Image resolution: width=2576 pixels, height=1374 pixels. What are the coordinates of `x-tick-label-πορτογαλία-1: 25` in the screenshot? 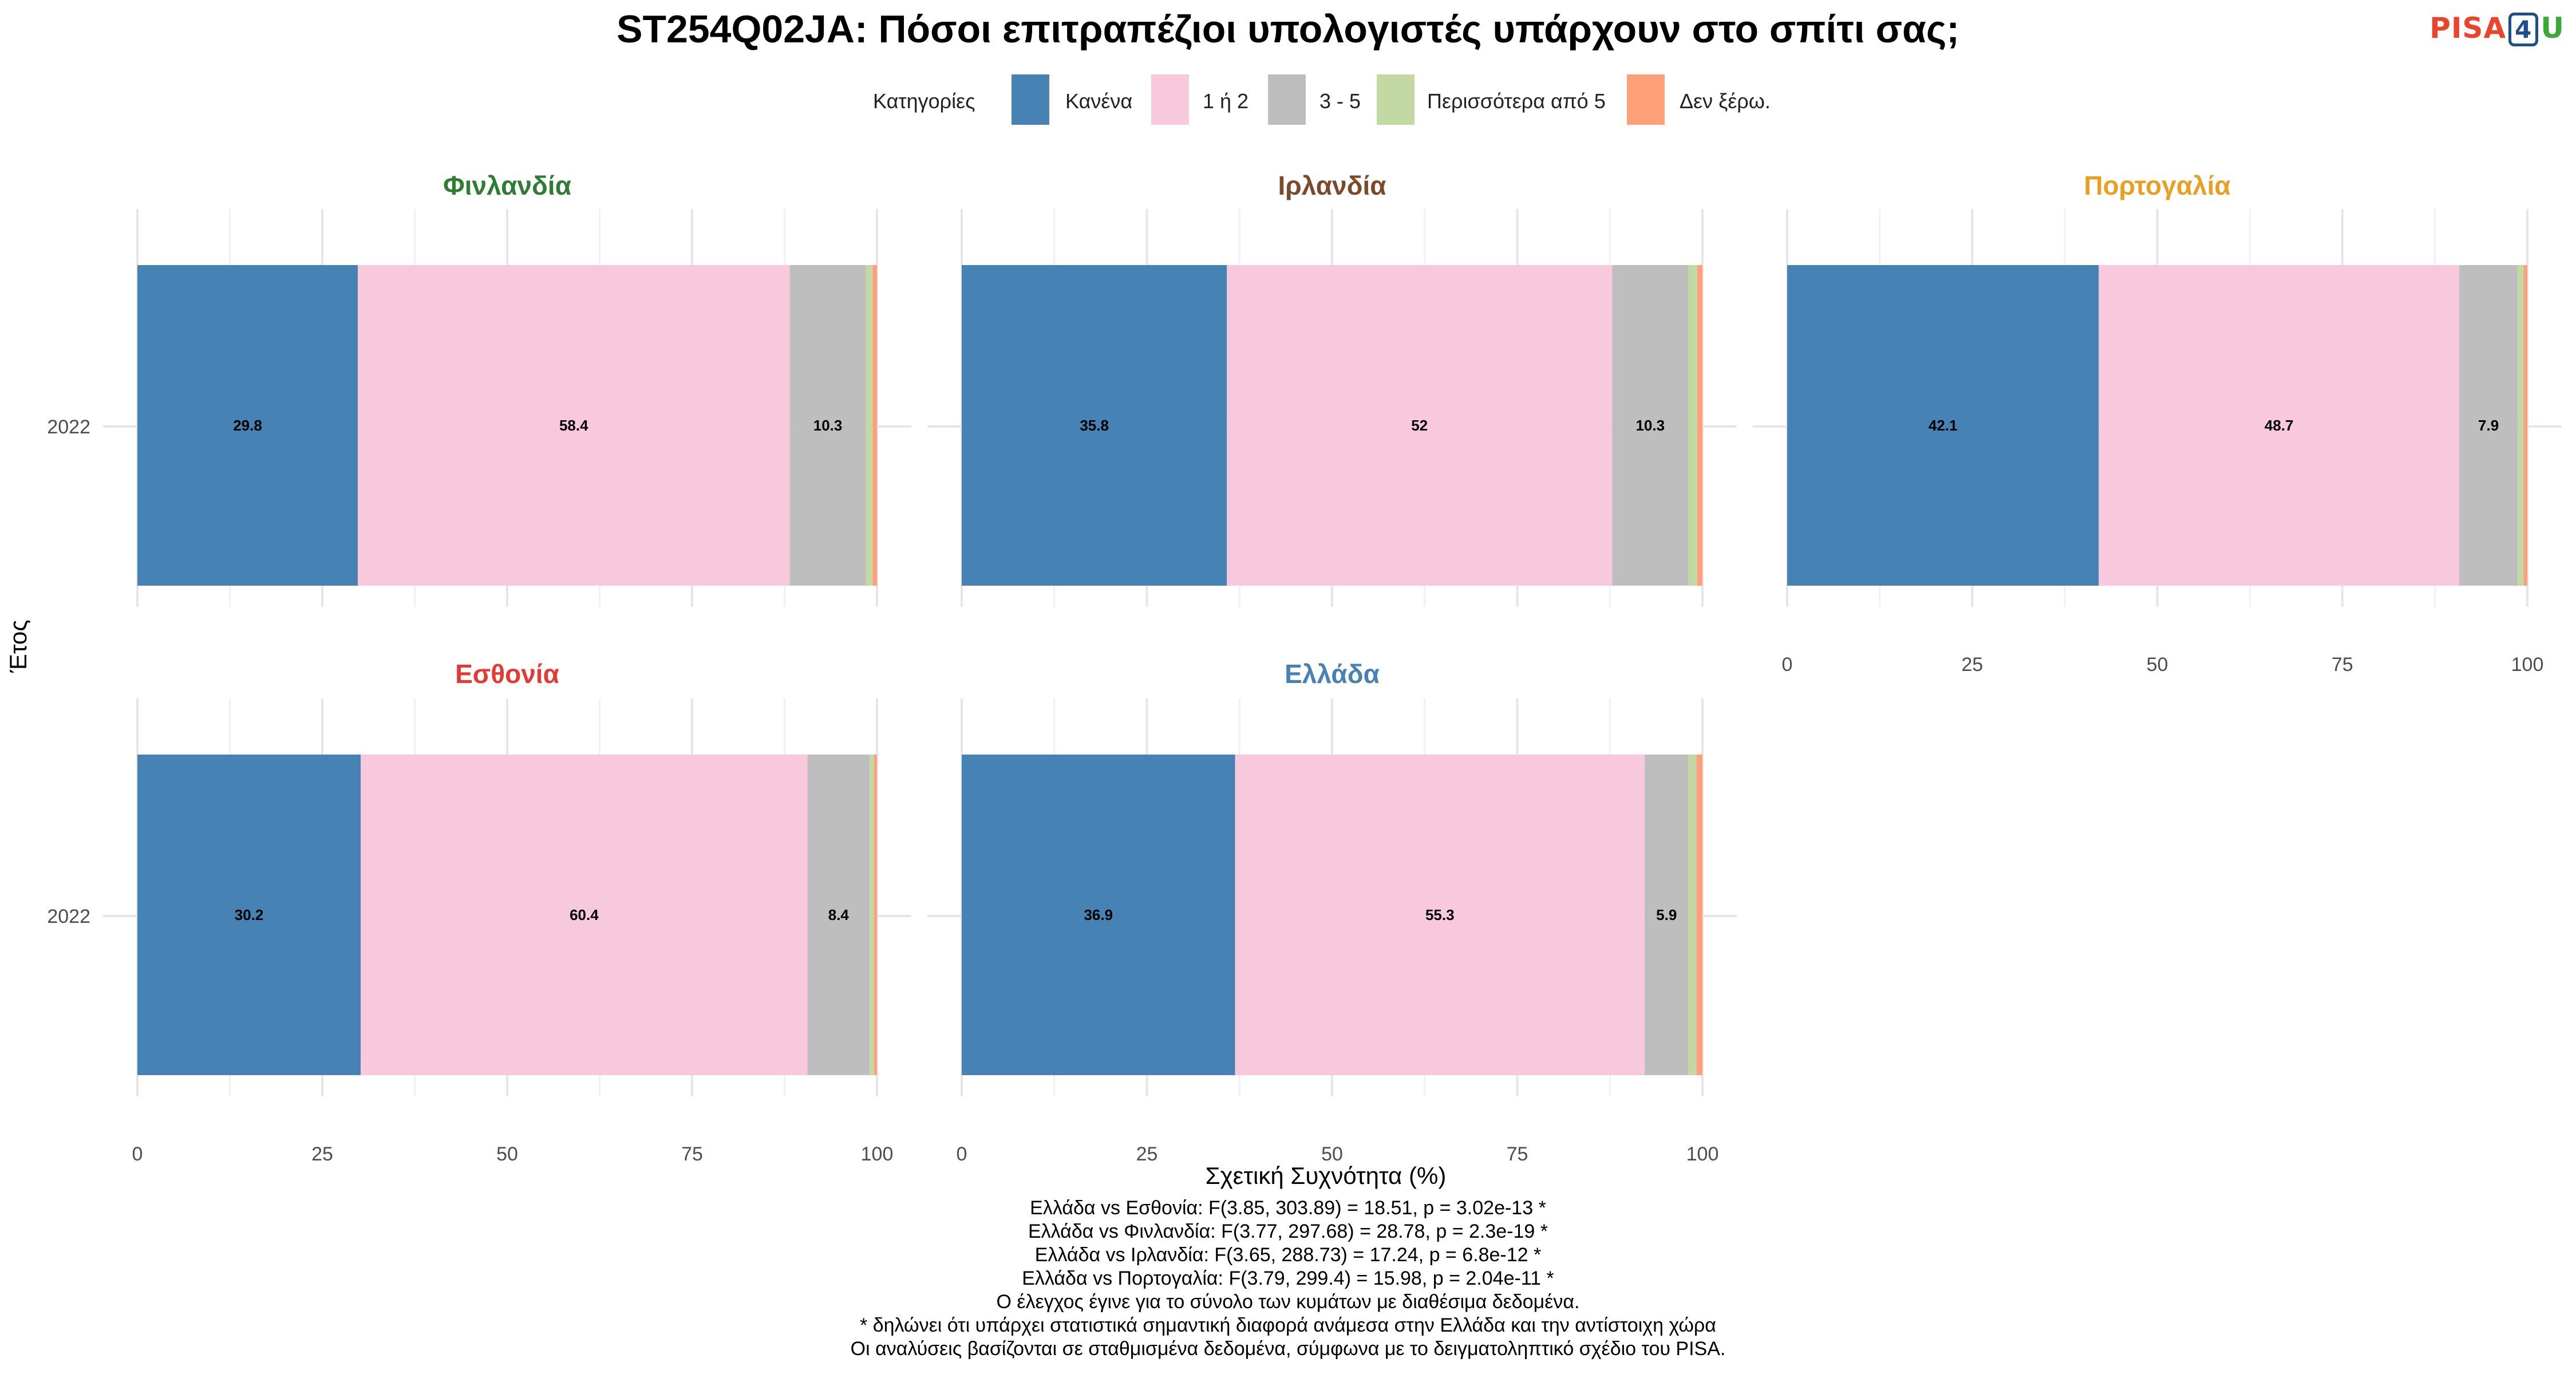 It's located at (1972, 665).